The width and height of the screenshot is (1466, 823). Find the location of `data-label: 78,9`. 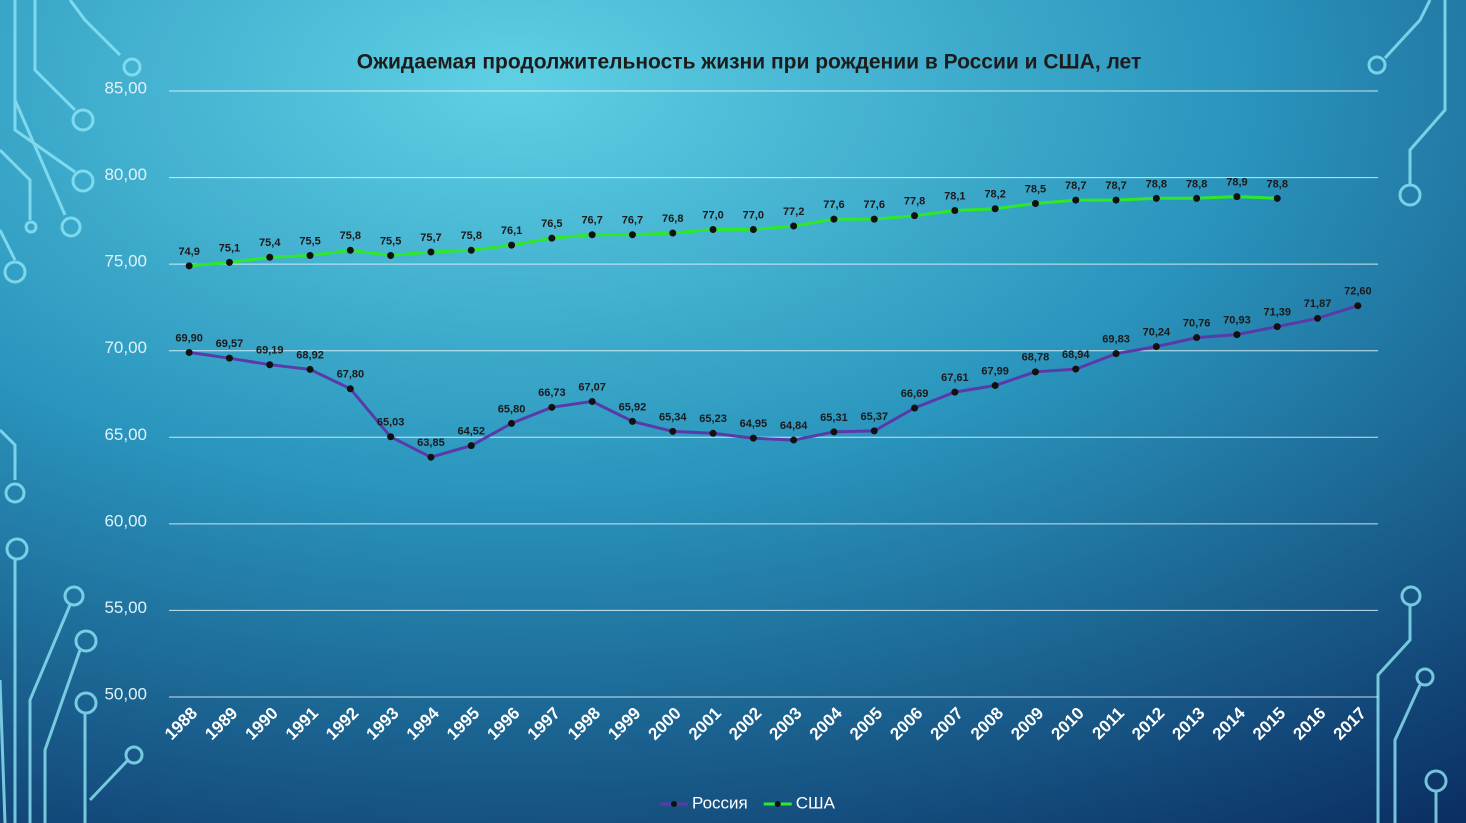

data-label: 78,9 is located at coordinates (1236, 183).